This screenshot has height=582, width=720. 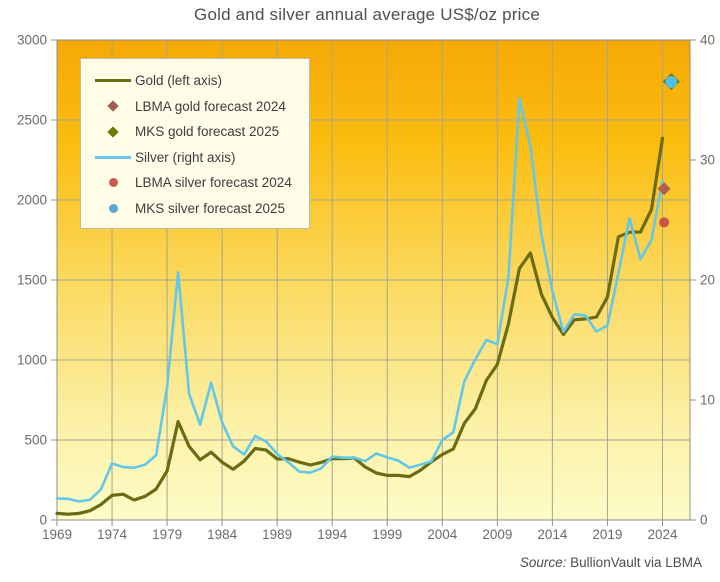 What do you see at coordinates (552, 534) in the screenshot?
I see `x-tick-label: 2014` at bounding box center [552, 534].